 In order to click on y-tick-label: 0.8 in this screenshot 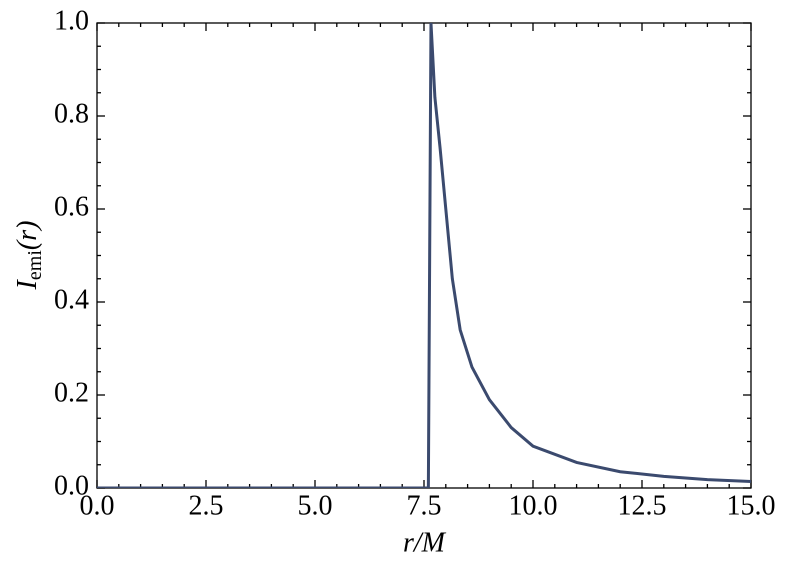, I will do `click(71, 113)`.